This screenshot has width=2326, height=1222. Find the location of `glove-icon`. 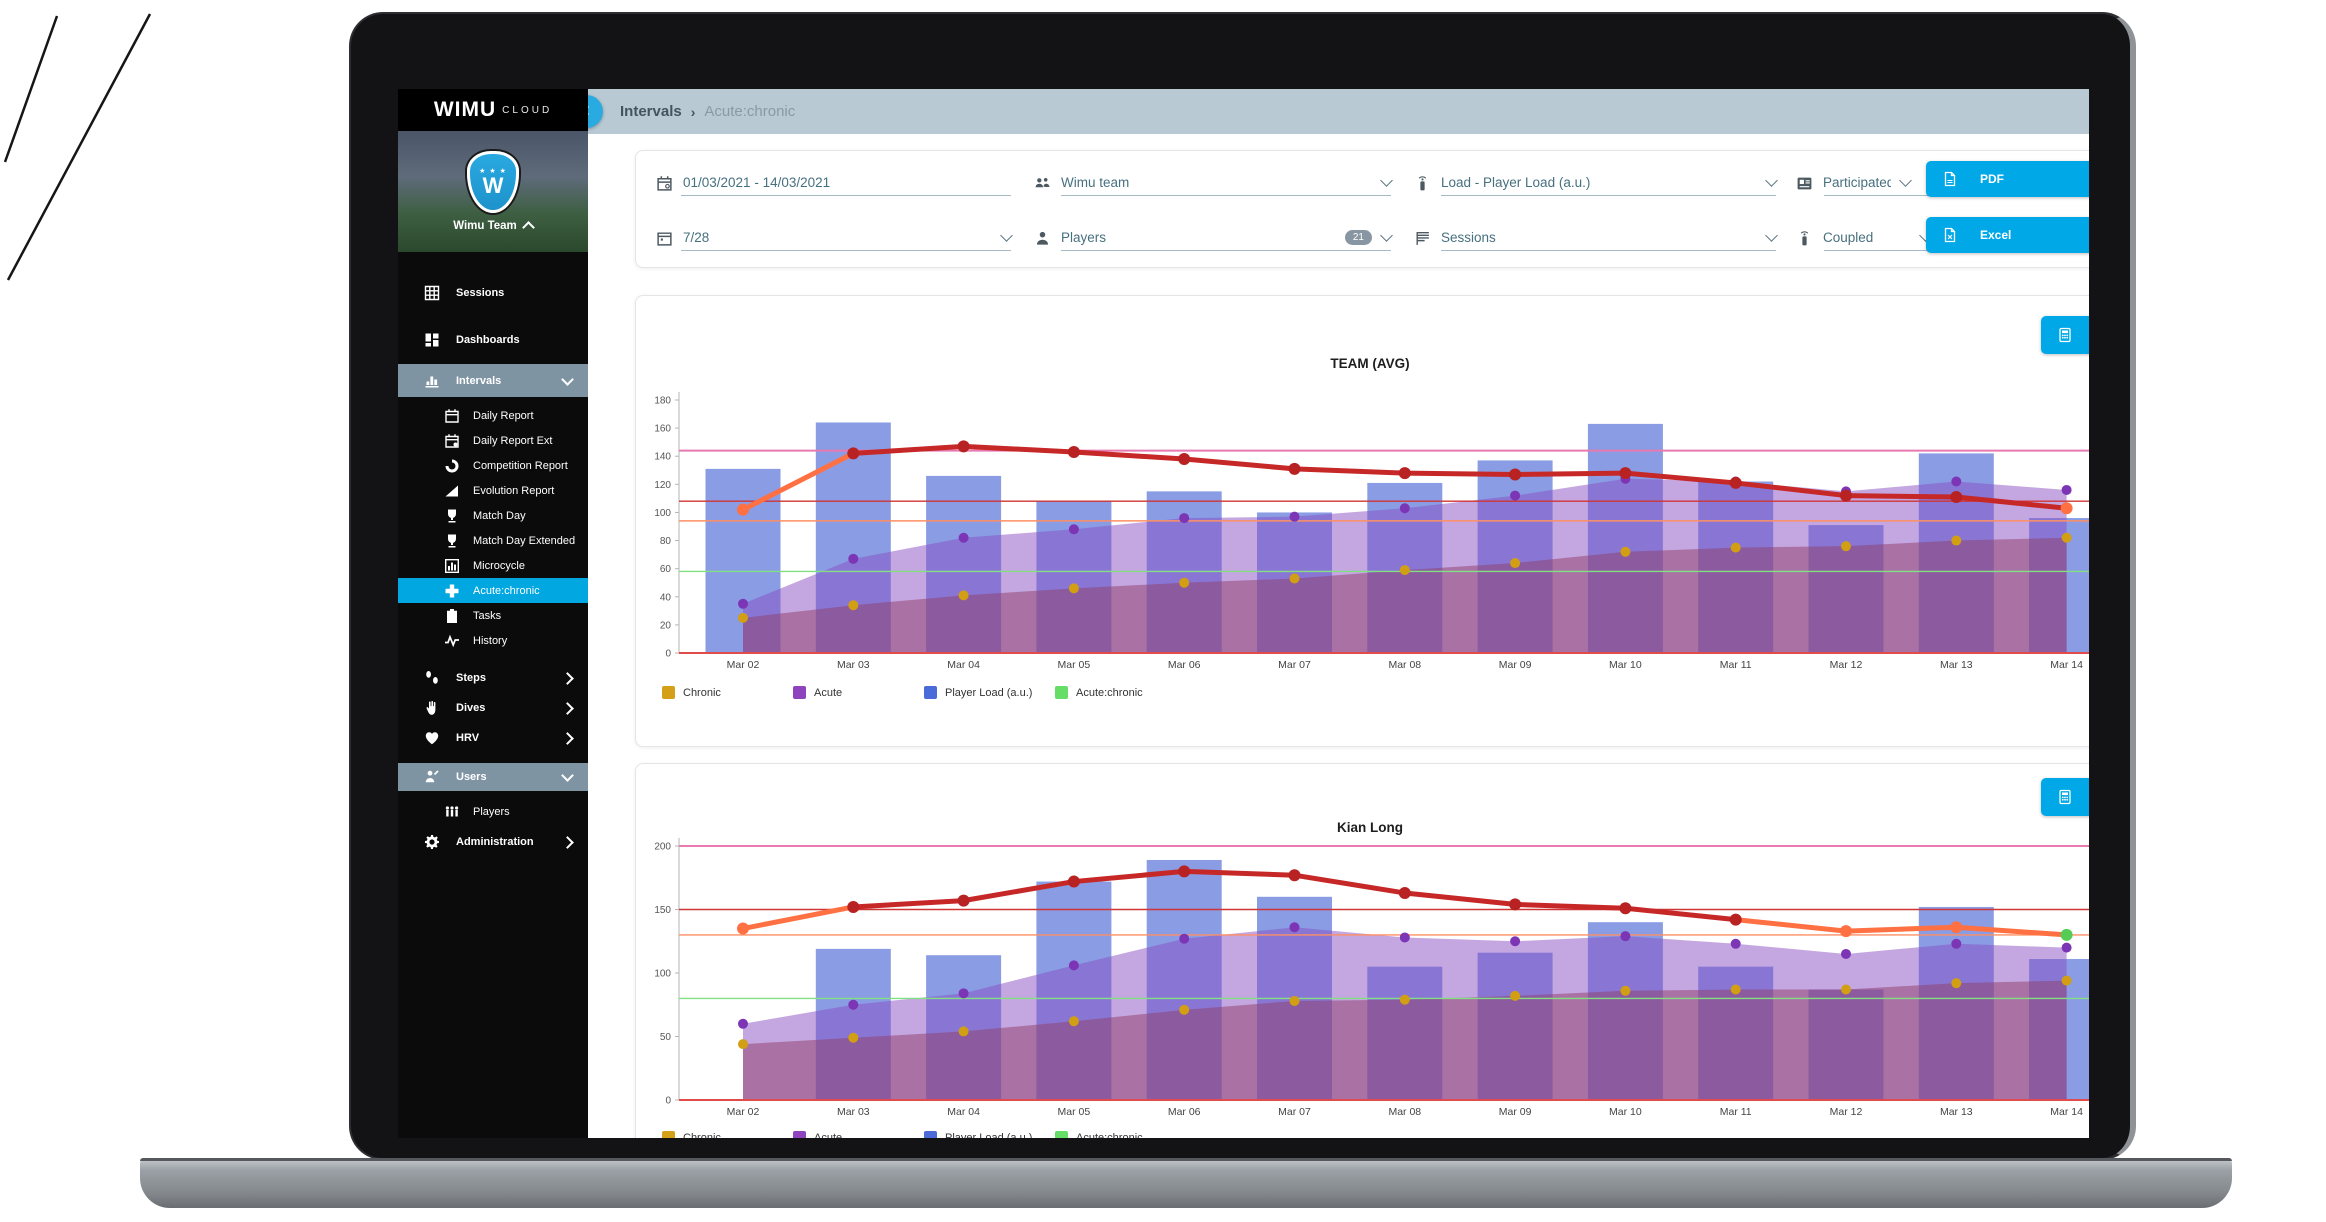

glove-icon is located at coordinates (432, 708).